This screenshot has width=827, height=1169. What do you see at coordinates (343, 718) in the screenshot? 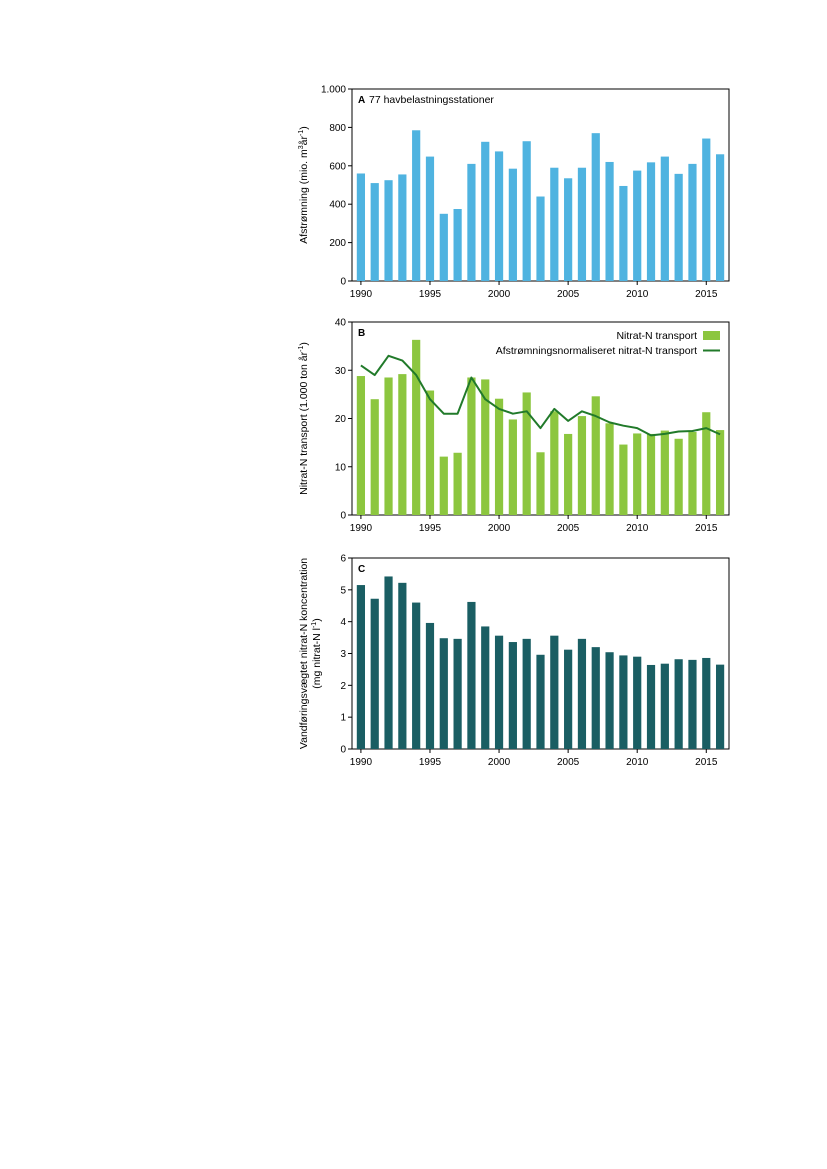
I see `y-tick-label: 1` at bounding box center [343, 718].